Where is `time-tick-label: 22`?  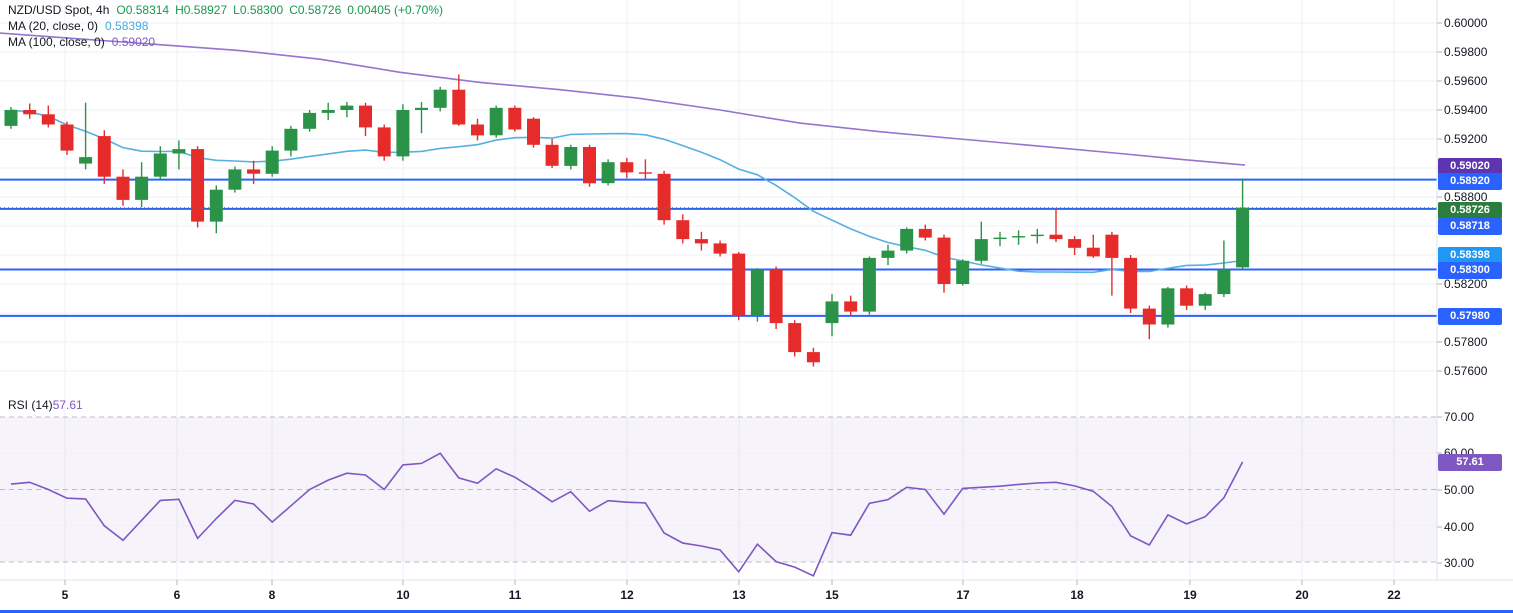
time-tick-label: 22 is located at coordinates (1394, 595).